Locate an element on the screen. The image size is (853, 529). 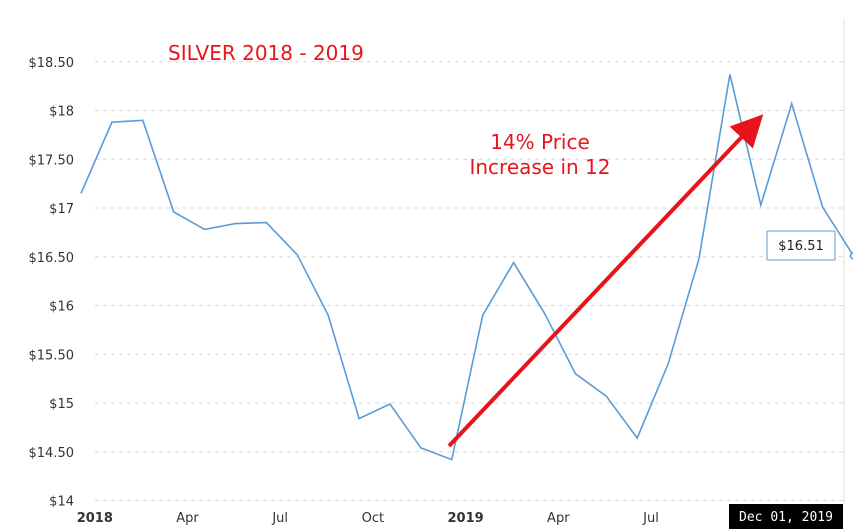
annotation-line-1: 14% Price is located at coordinates (540, 142).